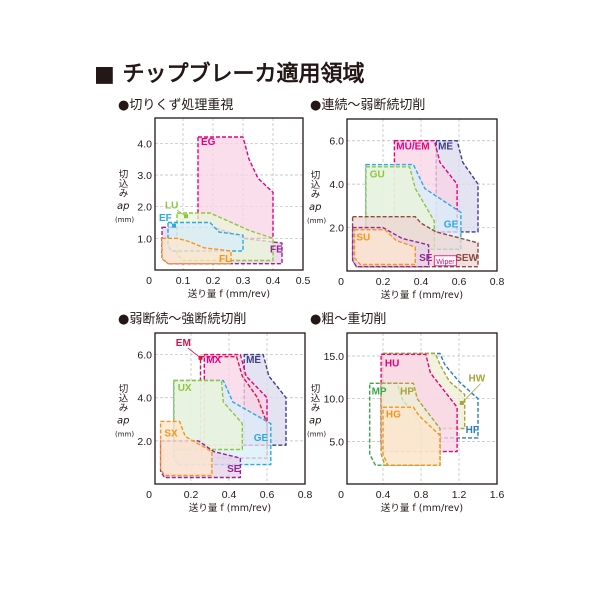  What do you see at coordinates (392, 363) in the screenshot?
I see `region-label-hu: HU` at bounding box center [392, 363].